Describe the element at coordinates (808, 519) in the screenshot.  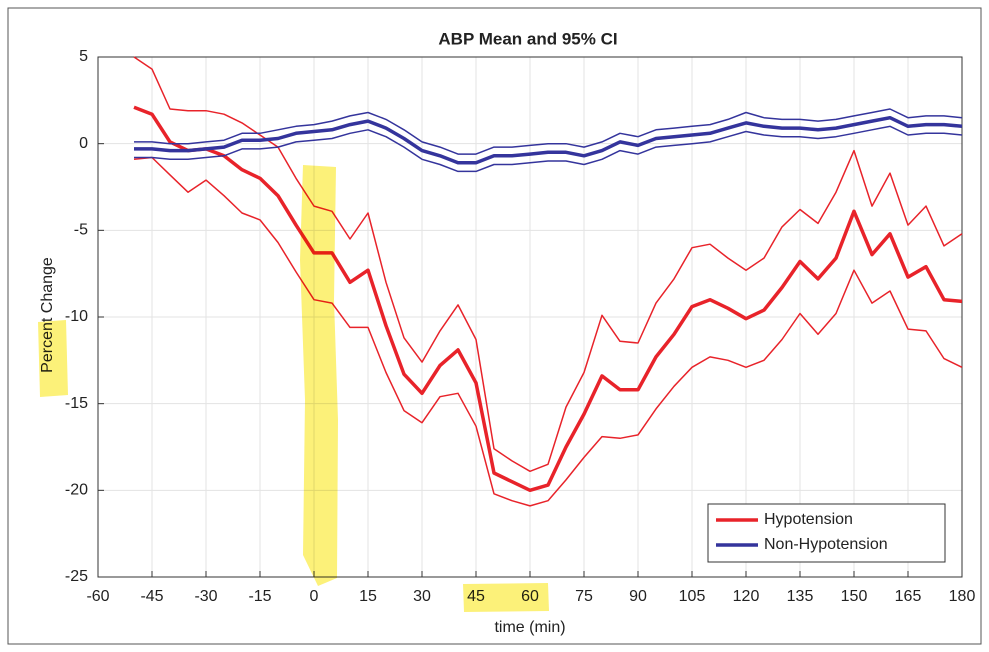
I see `legend-label: Hypotension` at that location.